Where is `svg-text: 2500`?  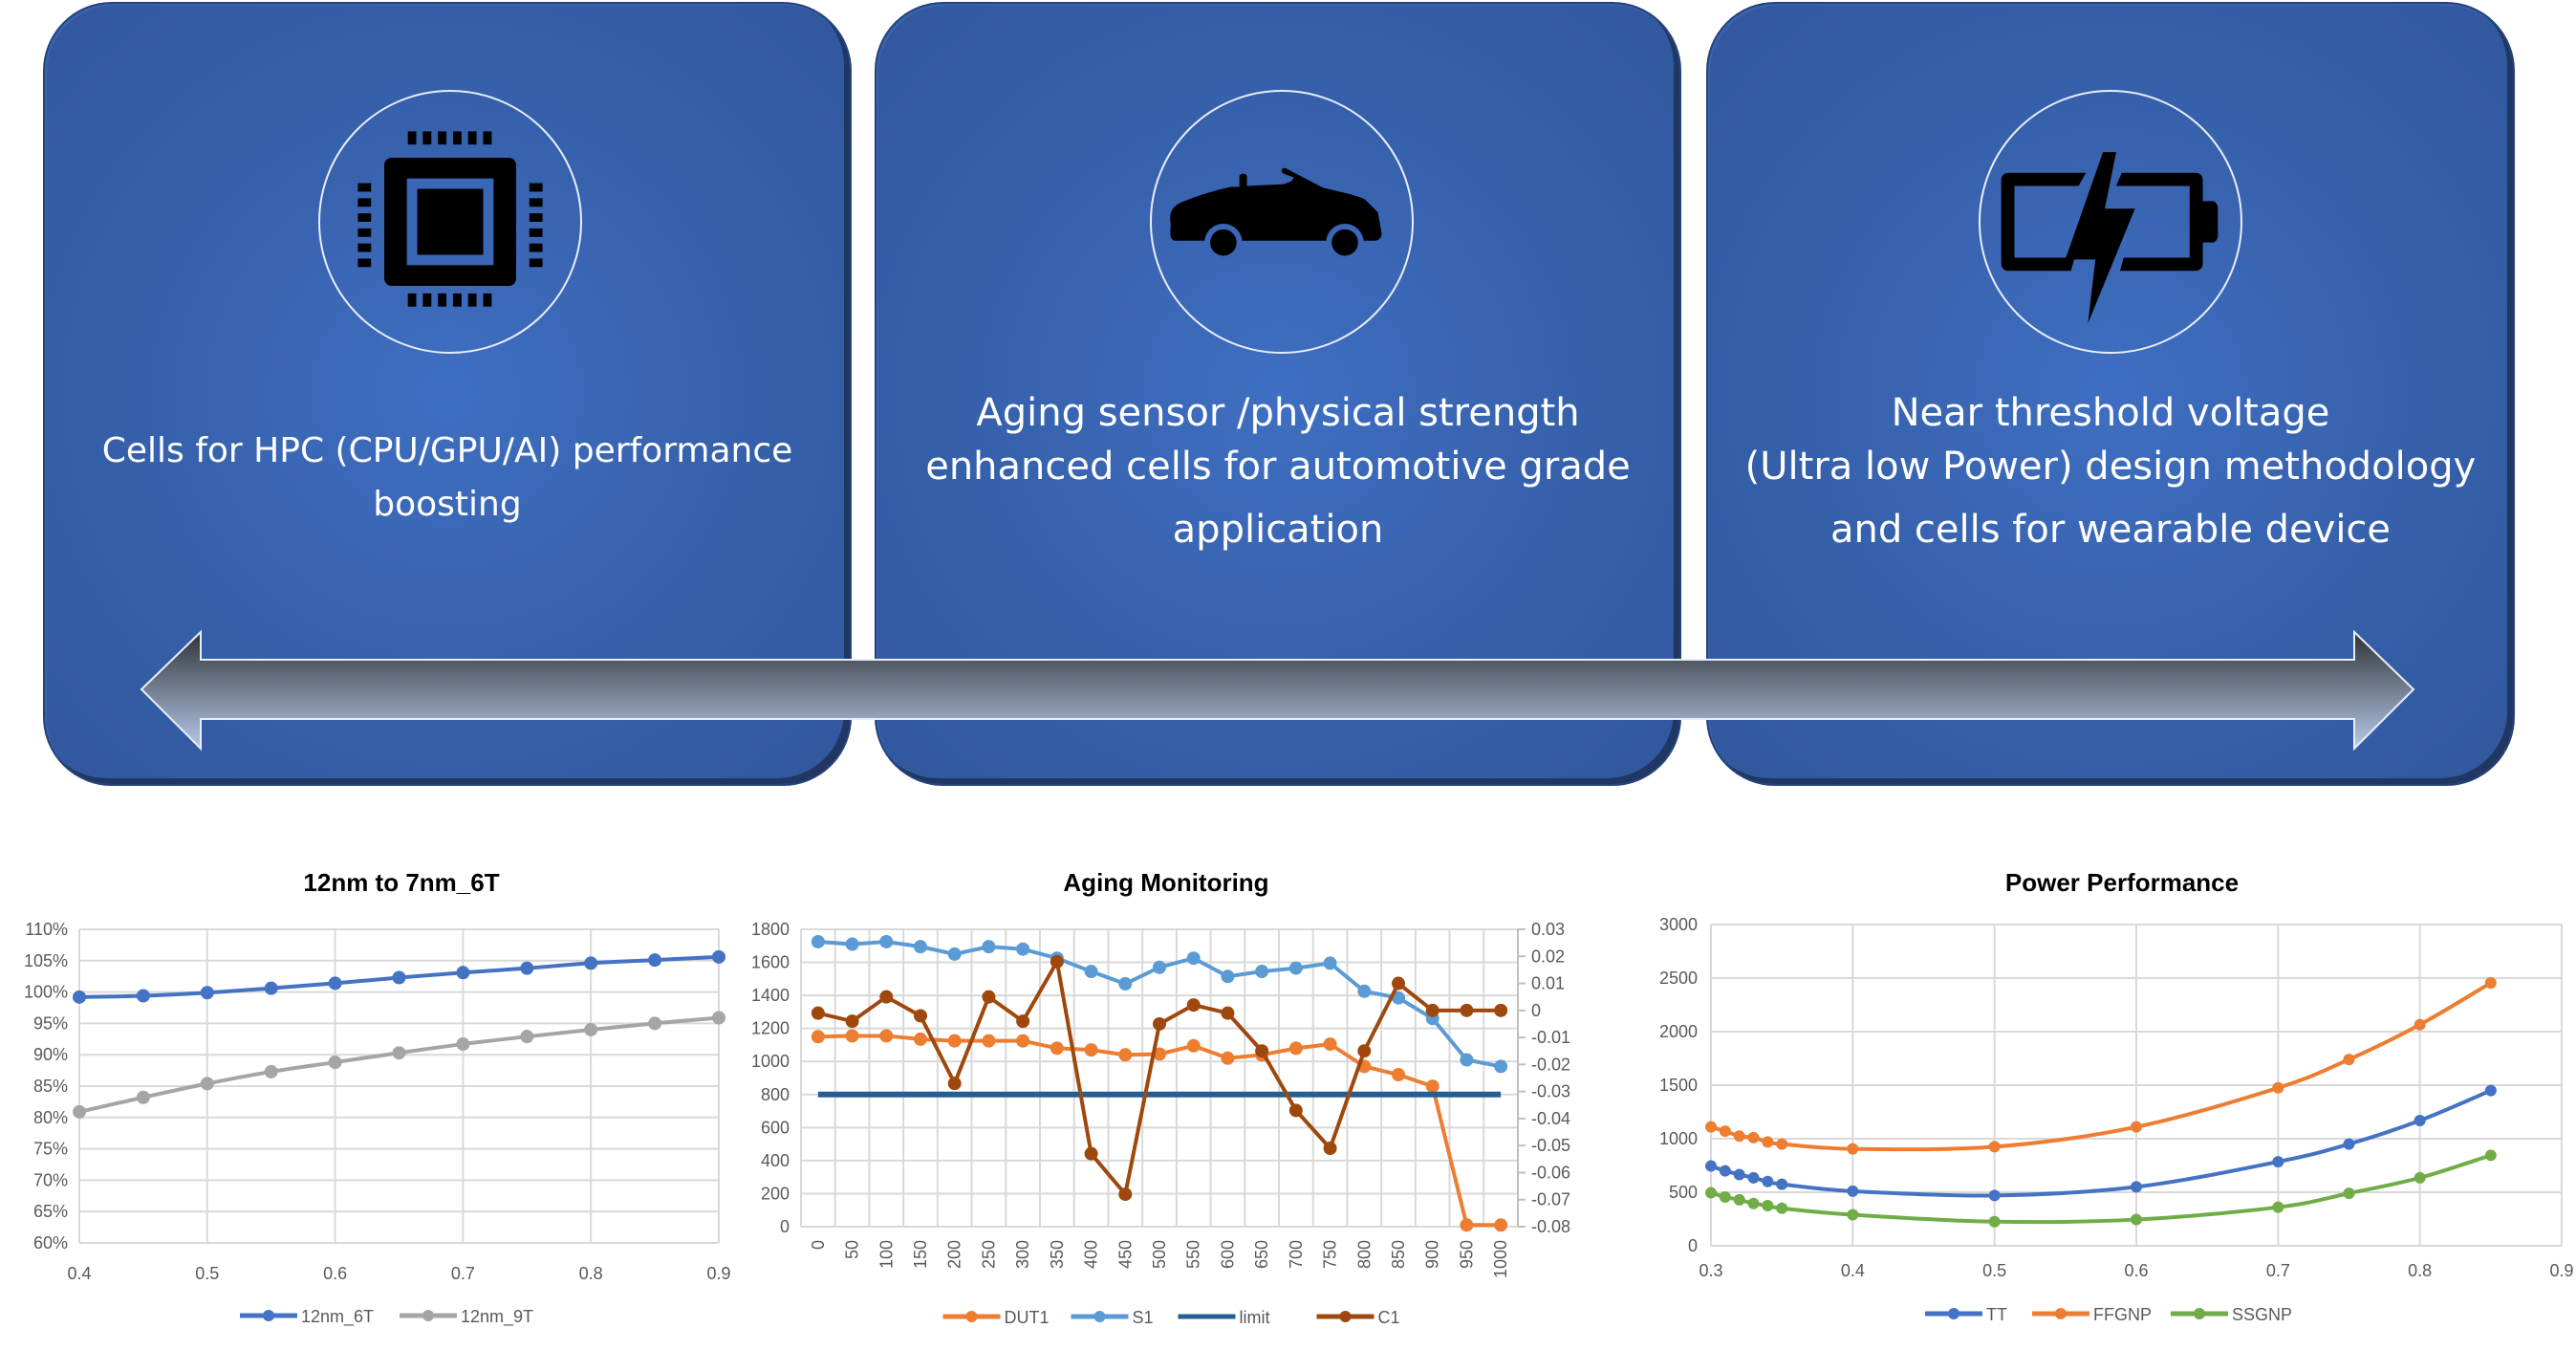 svg-text: 2500 is located at coordinates (1678, 978).